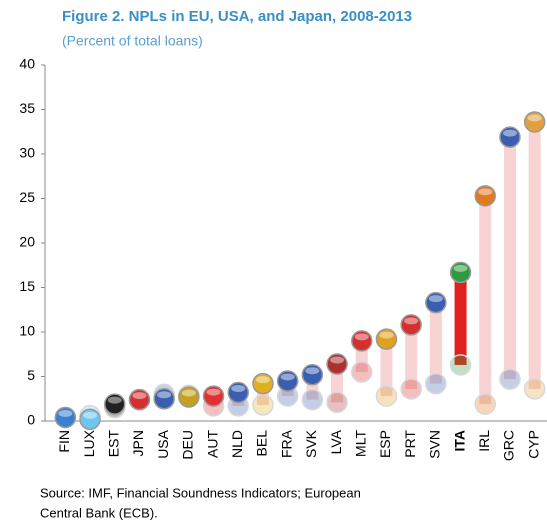  I want to click on x-tick-label: LUX, so click(89, 443).